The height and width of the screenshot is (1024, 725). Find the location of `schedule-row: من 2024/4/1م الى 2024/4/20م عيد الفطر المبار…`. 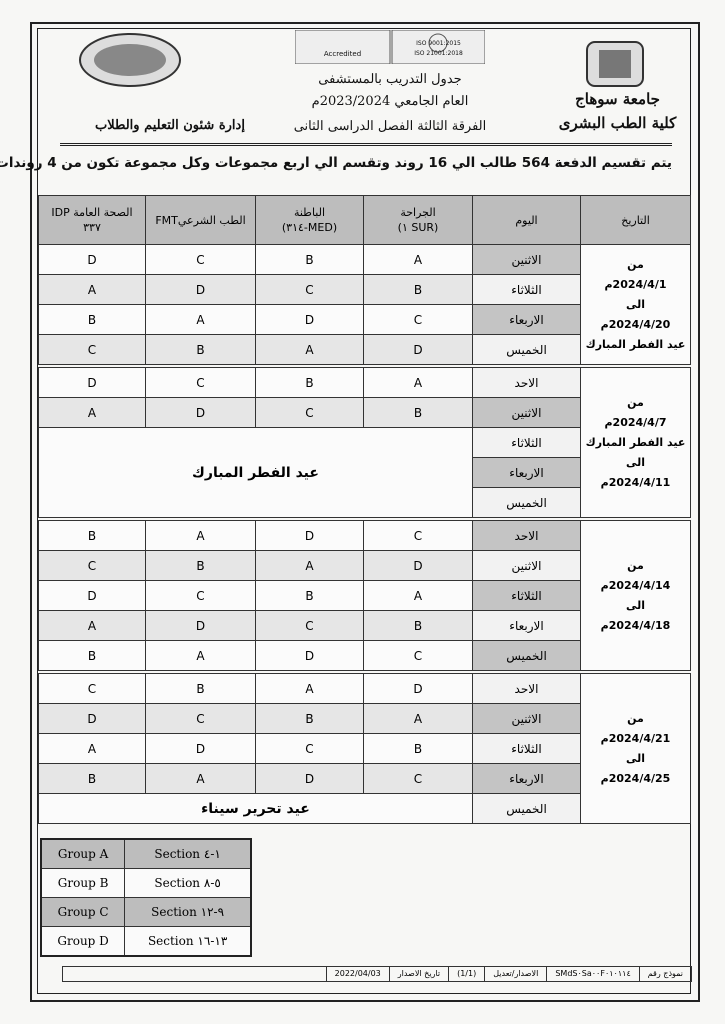

schedule-row: من 2024/4/1م الى 2024/4/20م عيد الفطر المبار… is located at coordinates (364, 304).